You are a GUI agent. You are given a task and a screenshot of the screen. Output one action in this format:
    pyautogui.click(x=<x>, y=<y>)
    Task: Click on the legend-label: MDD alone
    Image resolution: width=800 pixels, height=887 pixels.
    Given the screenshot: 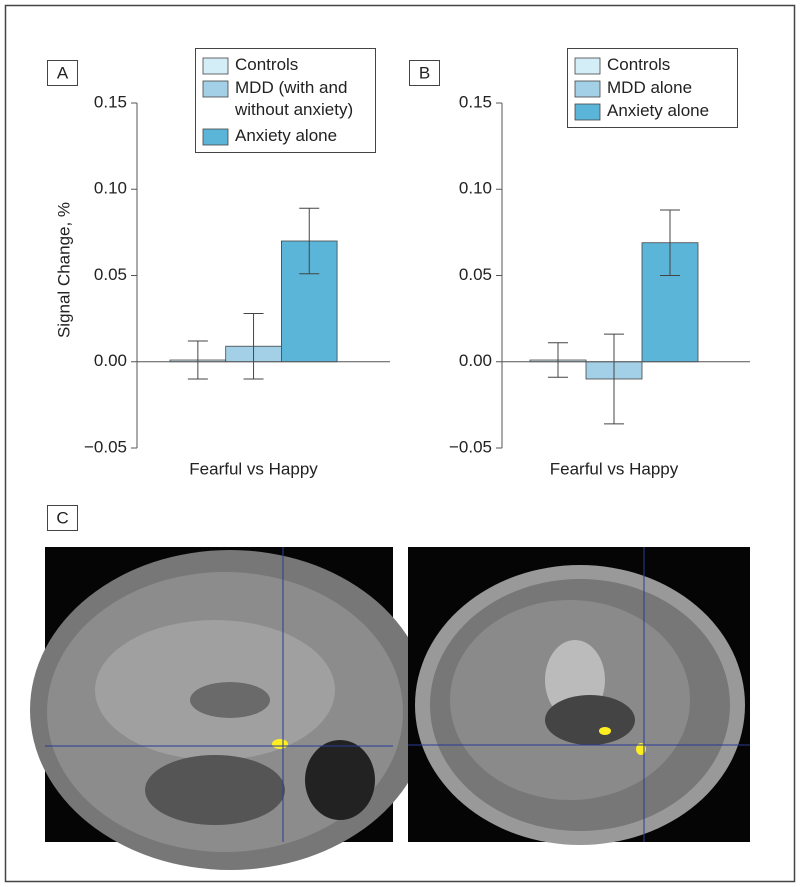 What is the action you would take?
    pyautogui.click(x=649, y=87)
    